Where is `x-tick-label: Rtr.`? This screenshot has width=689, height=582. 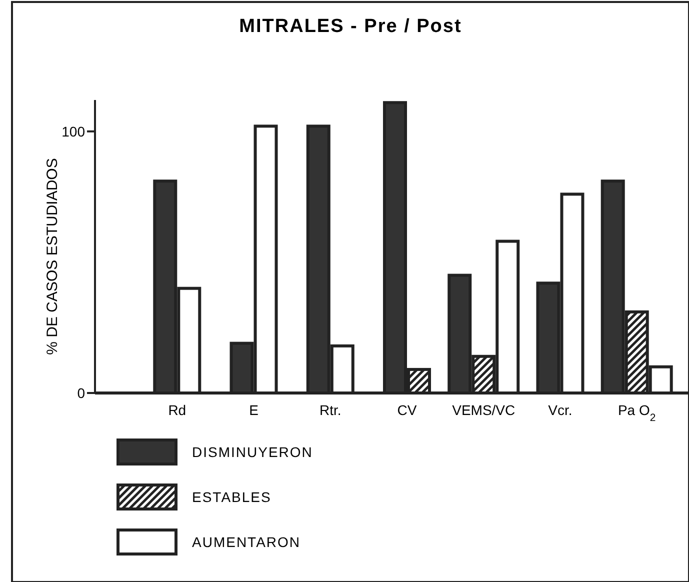 x-tick-label: Rtr. is located at coordinates (330, 410).